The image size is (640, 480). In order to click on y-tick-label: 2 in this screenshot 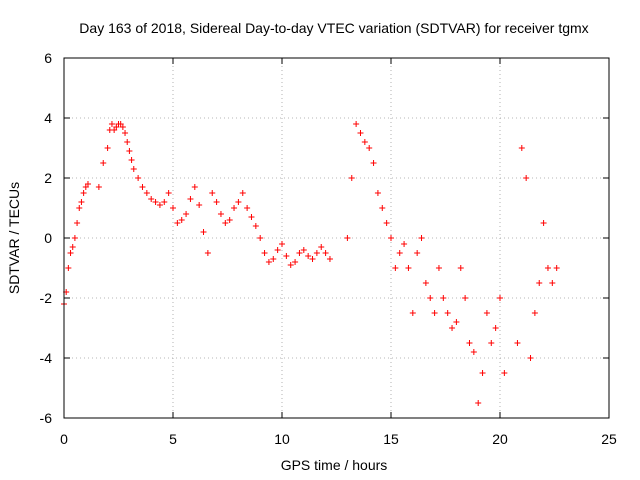, I will do `click(48, 178)`.